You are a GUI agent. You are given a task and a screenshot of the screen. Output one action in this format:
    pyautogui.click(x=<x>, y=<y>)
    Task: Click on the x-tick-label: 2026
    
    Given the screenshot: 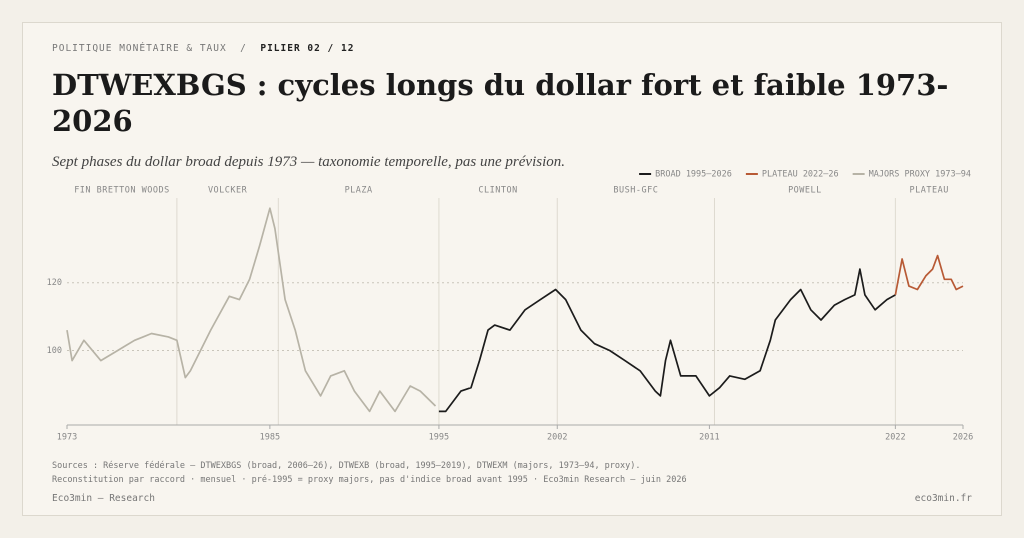 What is the action you would take?
    pyautogui.click(x=963, y=438)
    